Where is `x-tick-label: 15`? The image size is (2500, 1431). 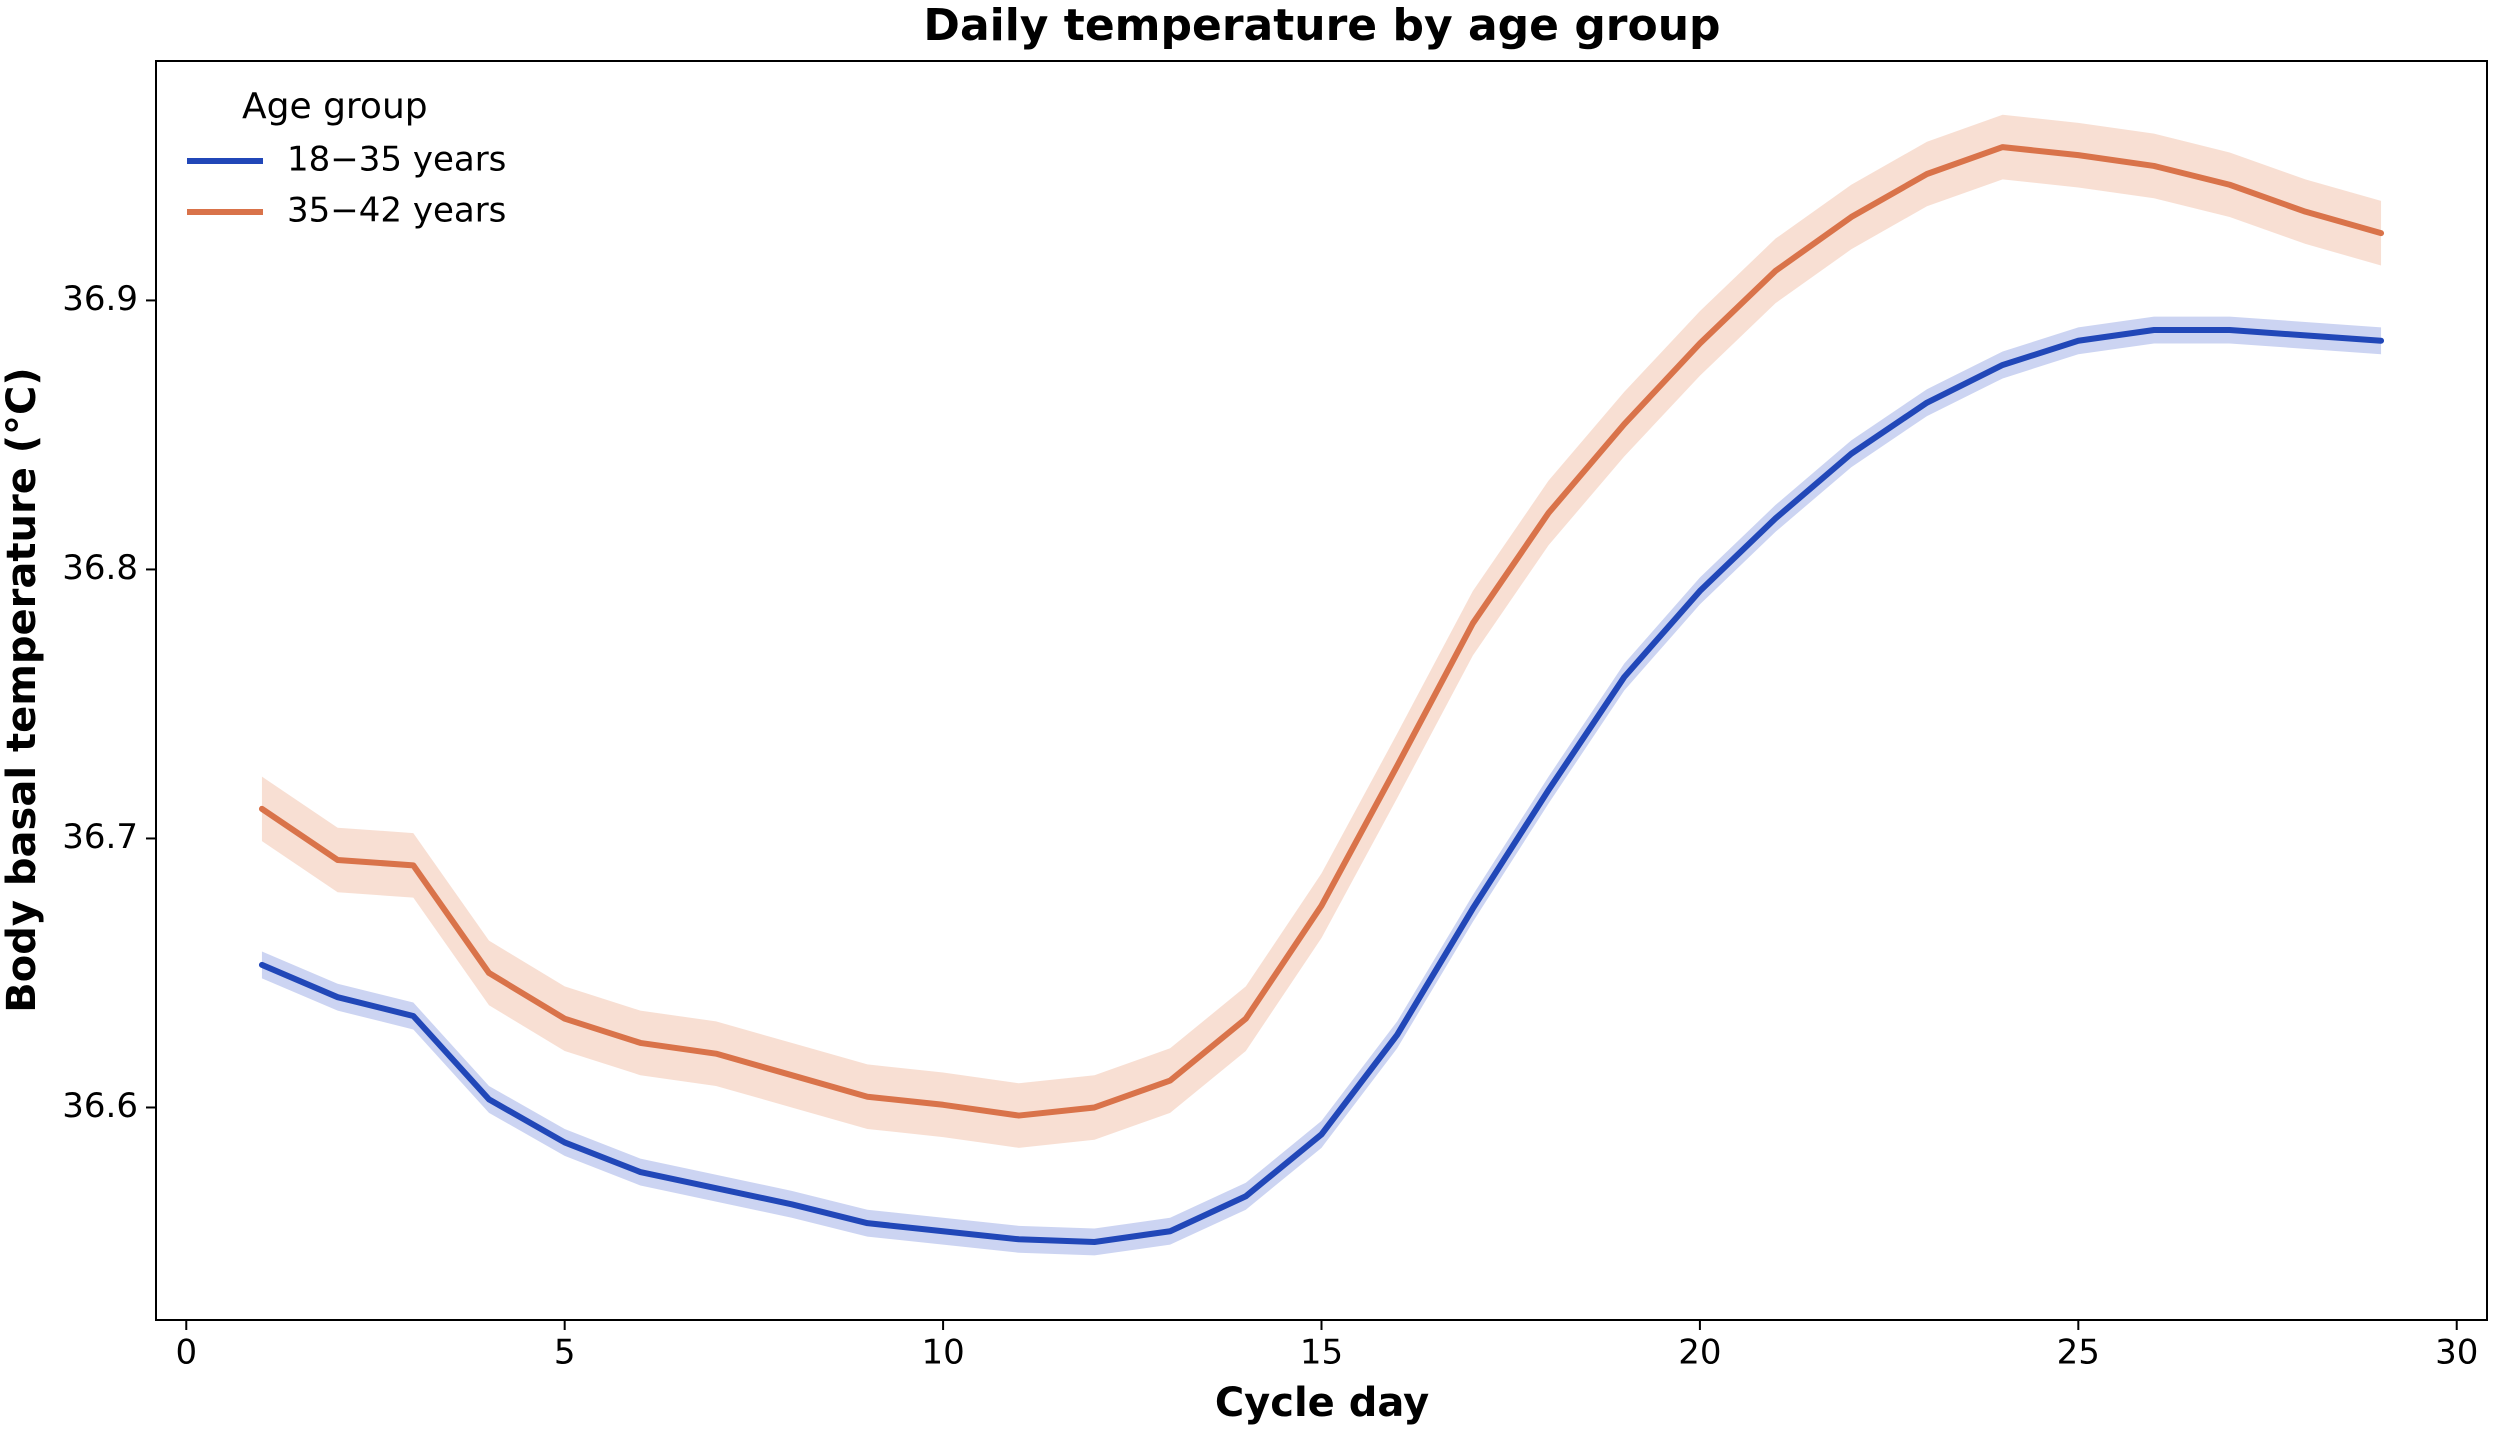 x-tick-label: 15 is located at coordinates (1321, 1353).